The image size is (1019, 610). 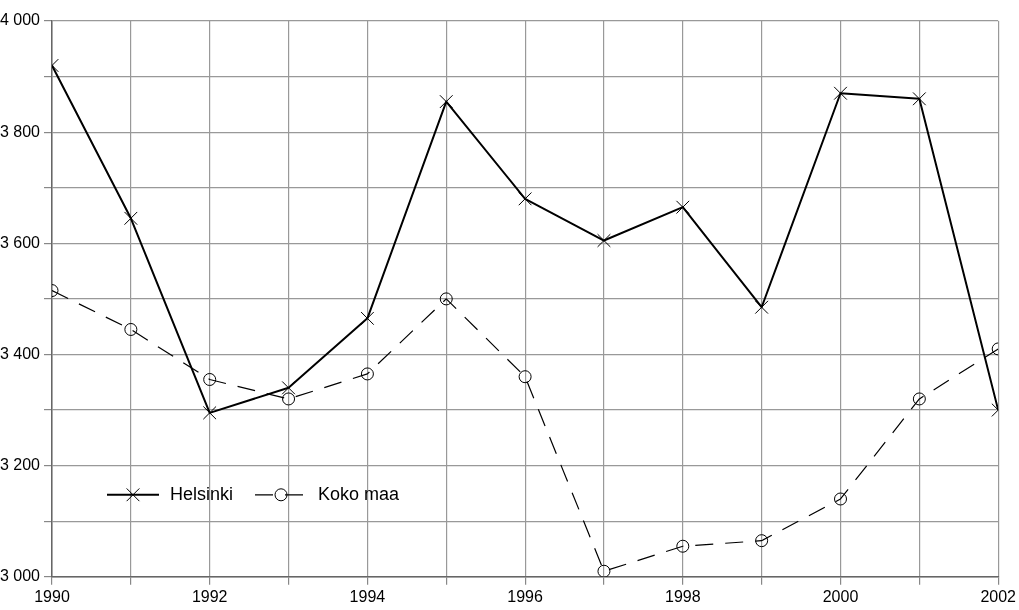 What do you see at coordinates (840, 596) in the screenshot?
I see `x-tick-label: 2000` at bounding box center [840, 596].